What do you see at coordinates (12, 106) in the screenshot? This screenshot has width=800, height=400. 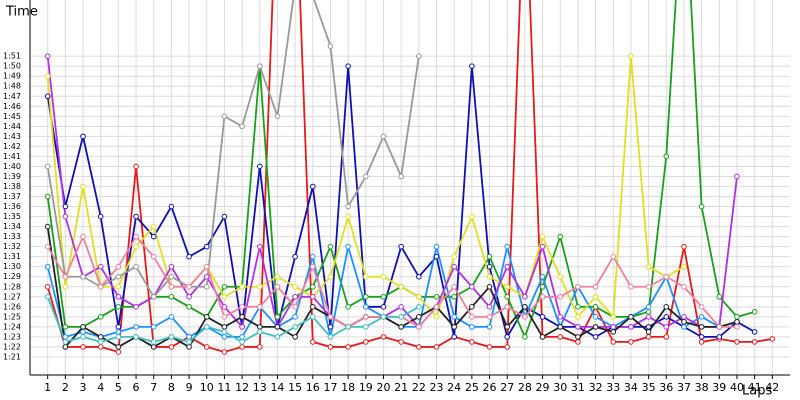 I see `y-tick-label: 1:46` at bounding box center [12, 106].